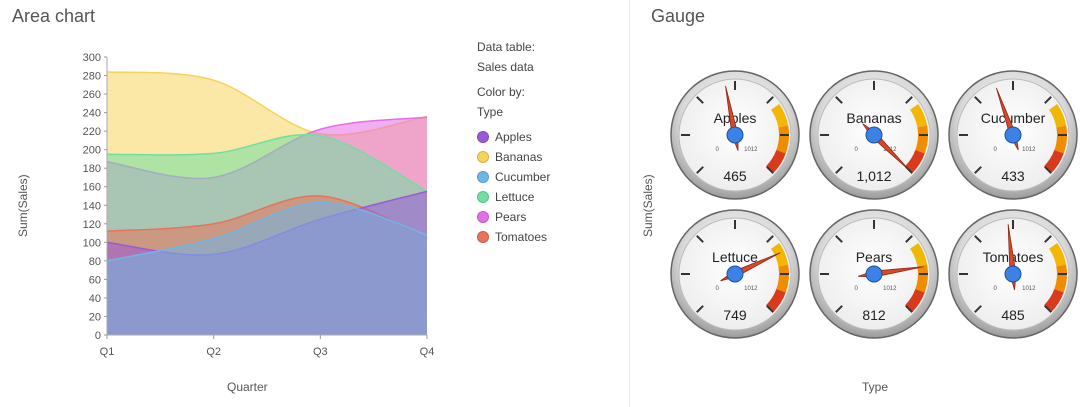 The width and height of the screenshot is (1089, 407). I want to click on legend-label: Lettuce, so click(515, 197).